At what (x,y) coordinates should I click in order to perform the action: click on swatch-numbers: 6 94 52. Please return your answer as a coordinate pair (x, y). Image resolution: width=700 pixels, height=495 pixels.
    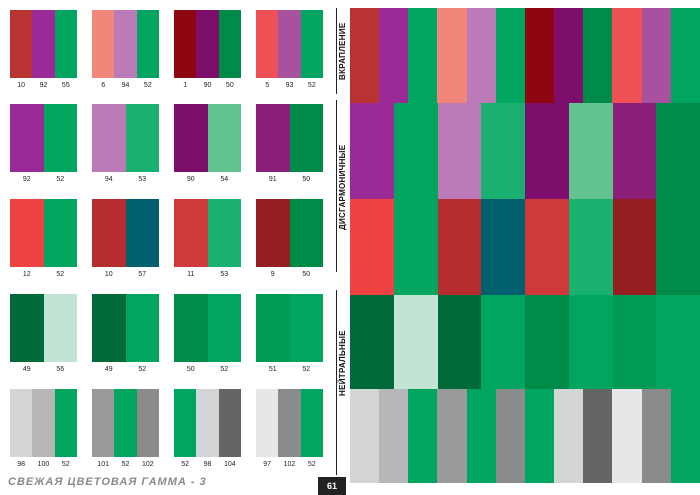
    Looking at the image, I should click on (125, 85).